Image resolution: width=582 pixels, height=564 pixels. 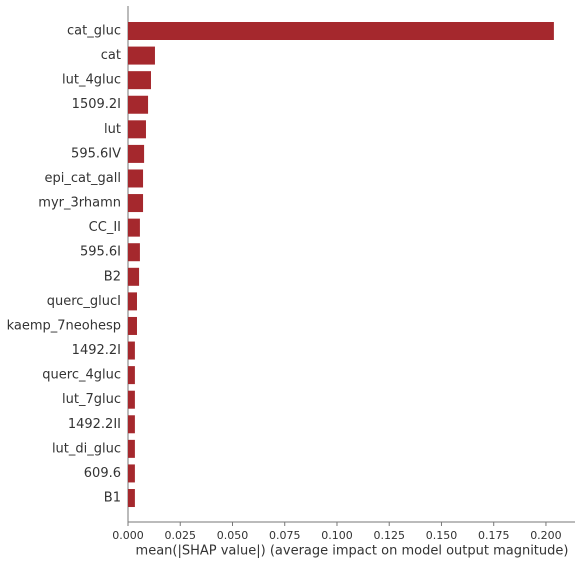 I want to click on y-tick-label: querc_glucI, so click(x=84, y=301).